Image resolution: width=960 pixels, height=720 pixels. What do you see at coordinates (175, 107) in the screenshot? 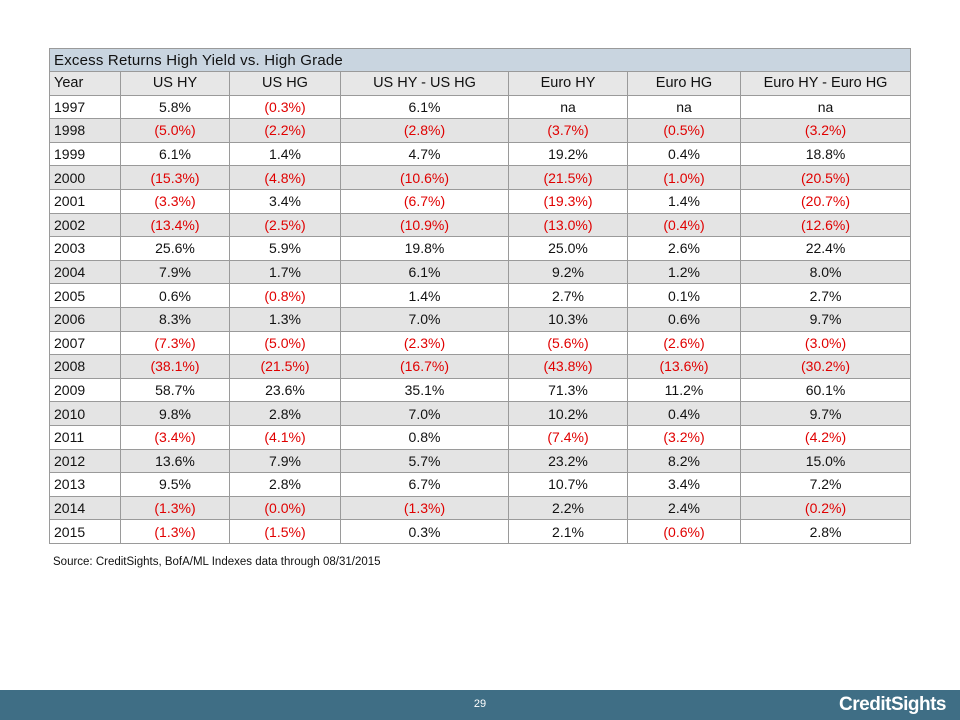
I see `value-cell: 5.8%` at bounding box center [175, 107].